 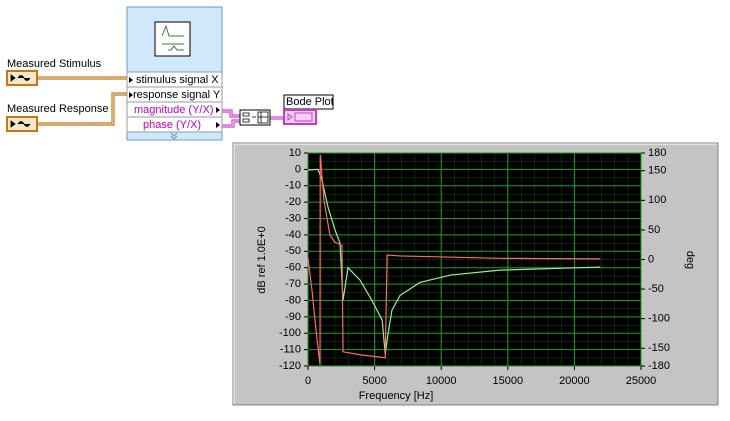 I want to click on y-tick-label: -20, so click(x=293, y=202).